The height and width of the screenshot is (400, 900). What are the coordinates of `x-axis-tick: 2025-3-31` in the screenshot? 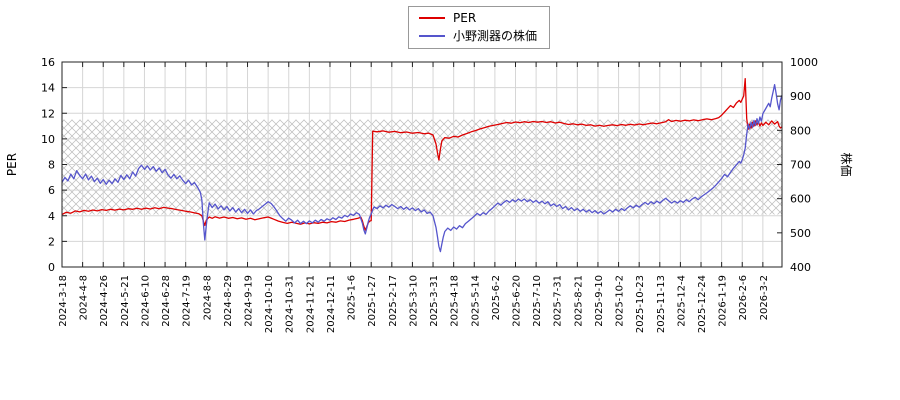 It's located at (434, 301).